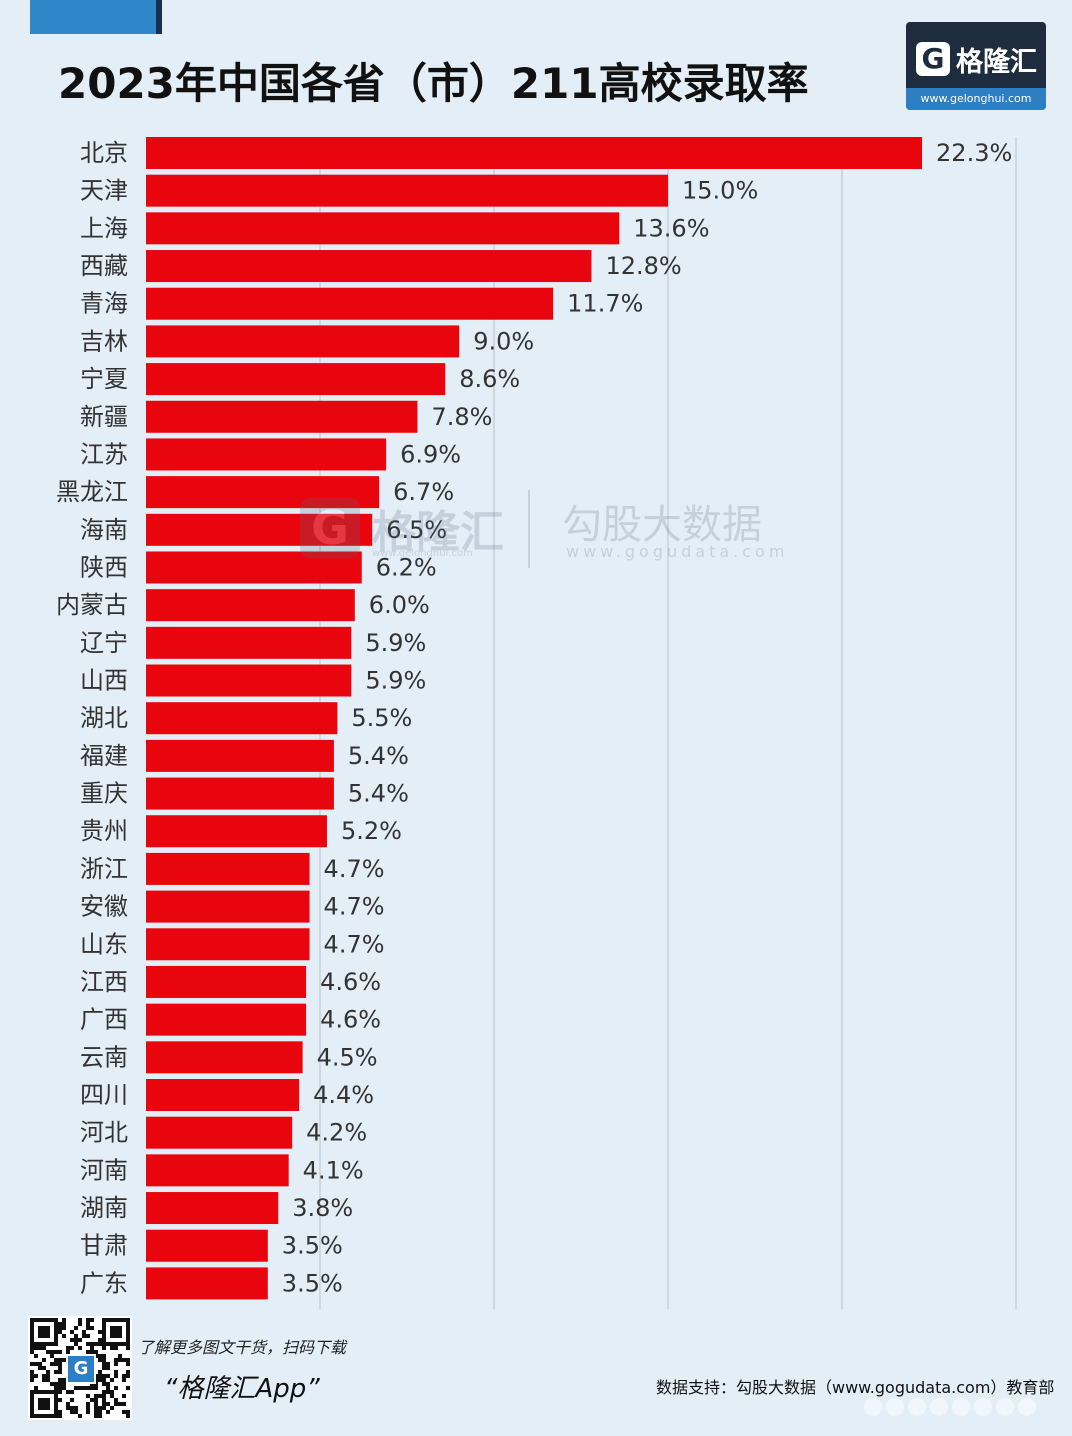 This screenshot has height=1436, width=1072. Describe the element at coordinates (430, 454) in the screenshot. I see `value-label: 6.9%` at that location.